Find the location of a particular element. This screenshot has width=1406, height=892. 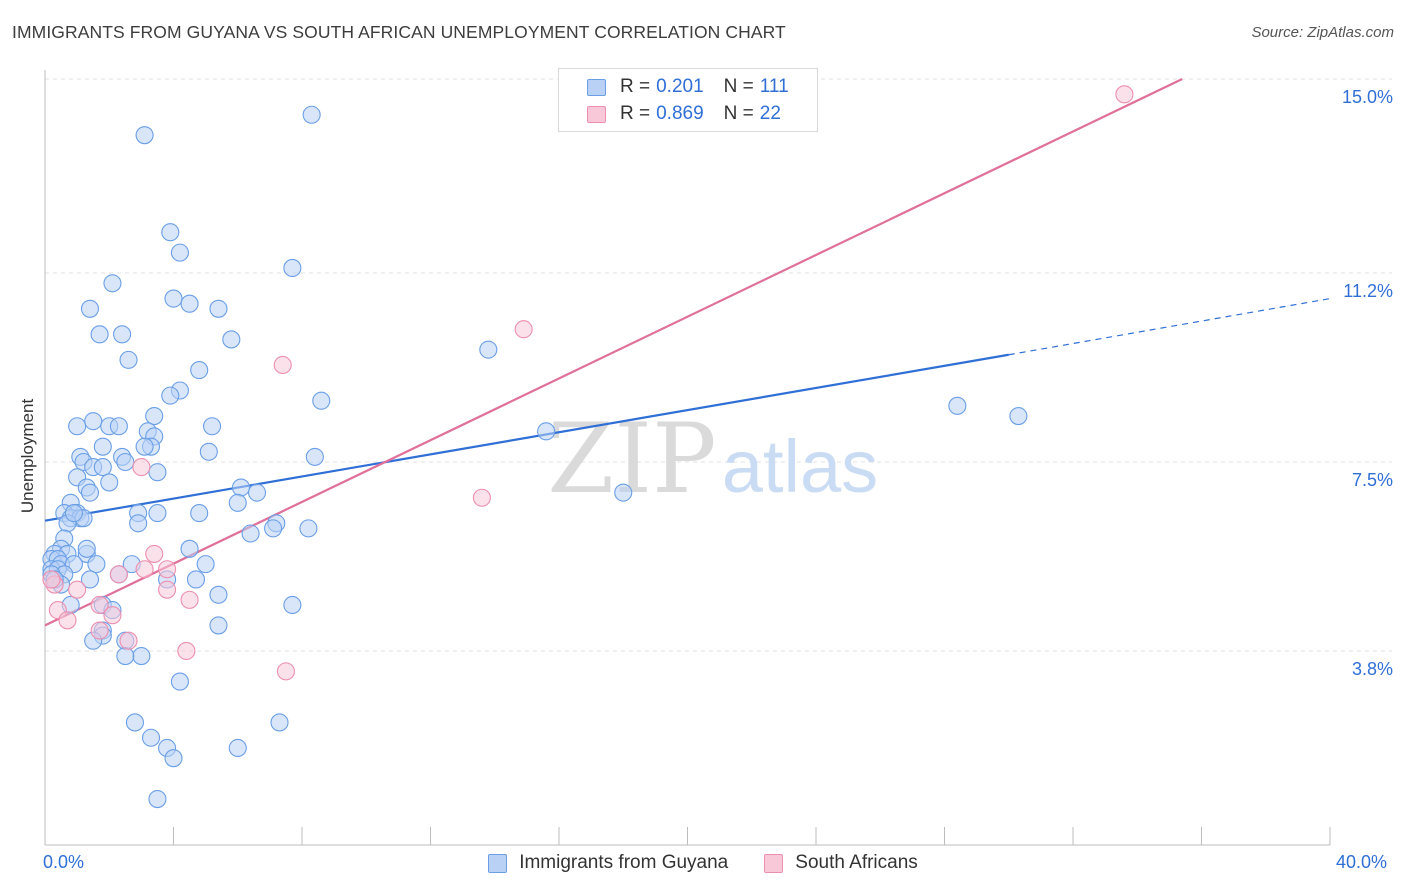

legend-r-label: R = is located at coordinates (635, 86).